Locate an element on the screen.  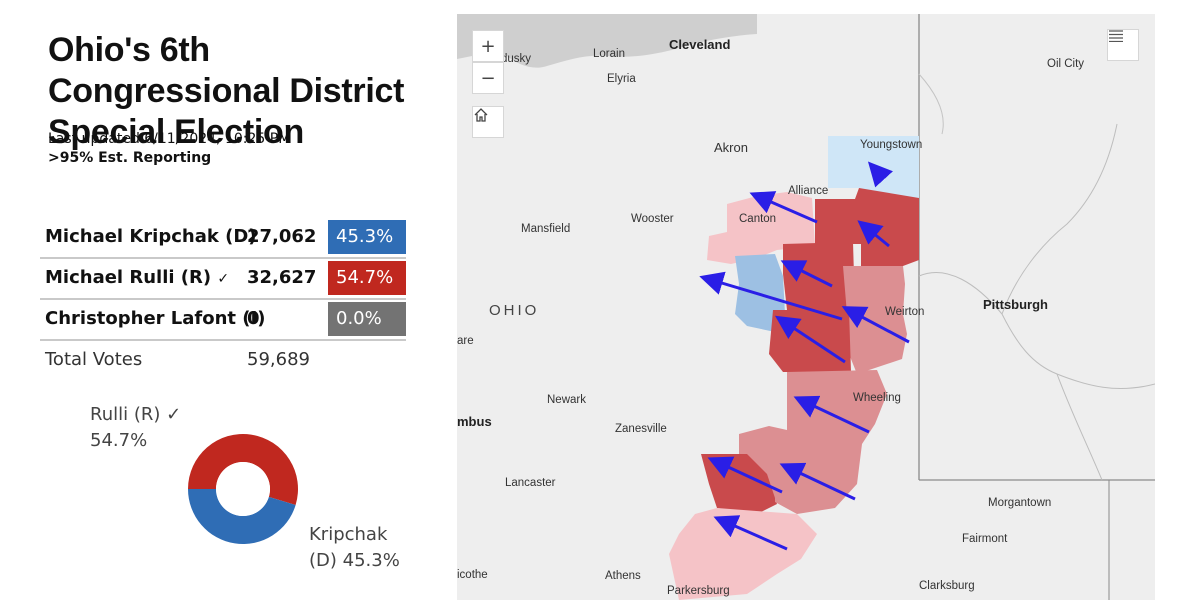
candidate-row-kripchak: Michael Kripchak (D) 27,062 45.3% is located at coordinates (223, 238).